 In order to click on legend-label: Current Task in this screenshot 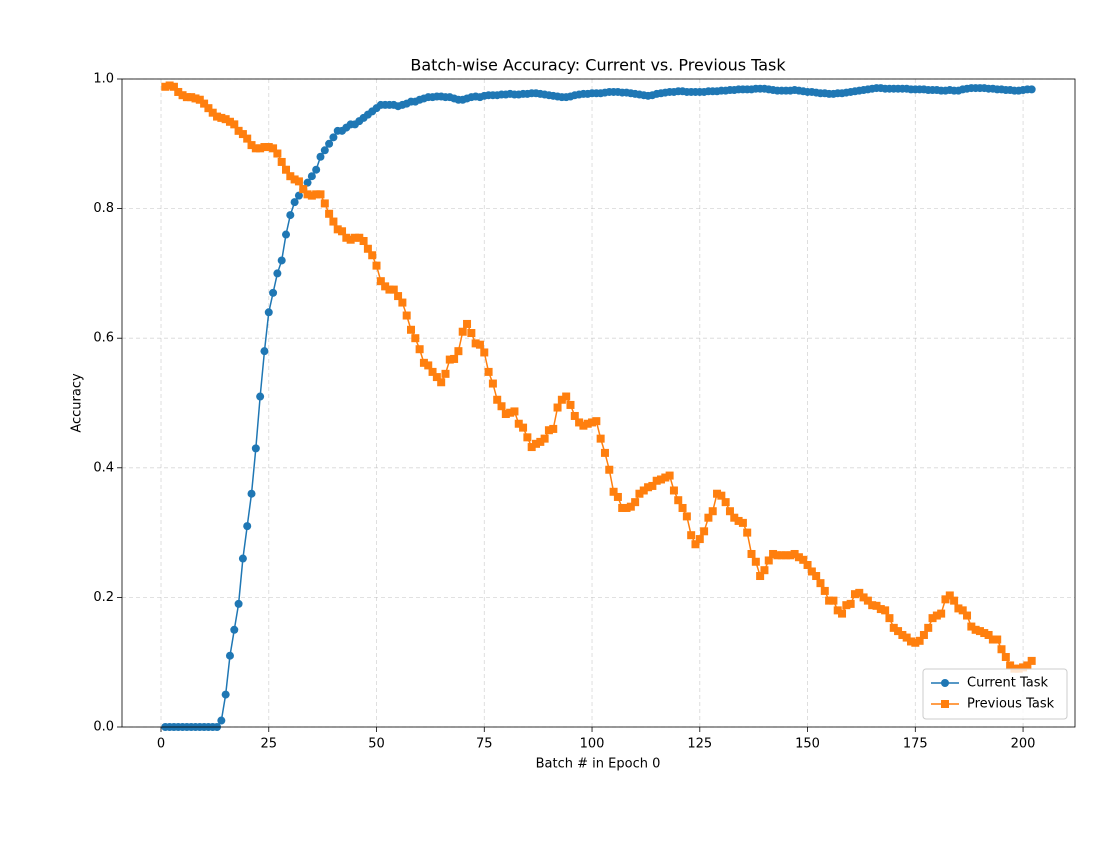, I will do `click(1007, 683)`.